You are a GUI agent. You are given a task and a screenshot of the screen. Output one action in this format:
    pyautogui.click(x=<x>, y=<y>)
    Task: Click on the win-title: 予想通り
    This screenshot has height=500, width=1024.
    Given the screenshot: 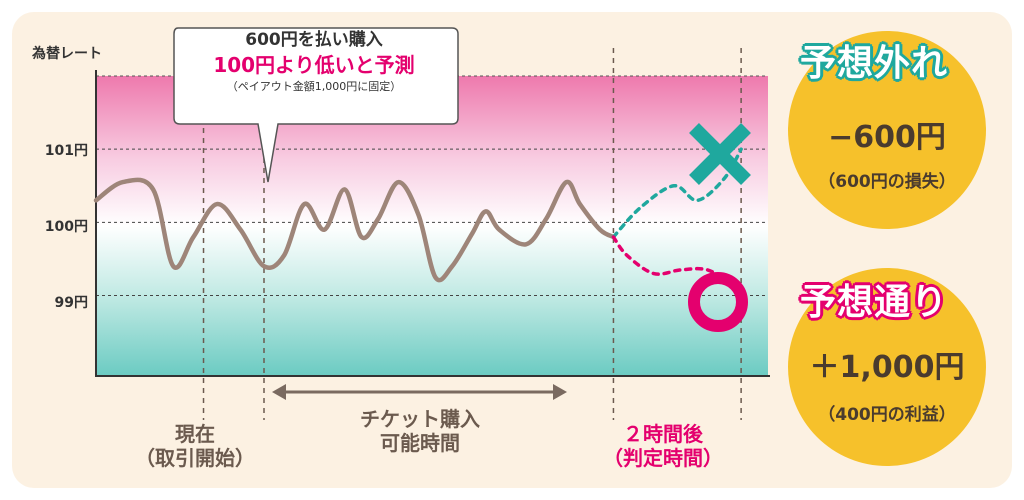 What is the action you would take?
    pyautogui.click(x=874, y=302)
    